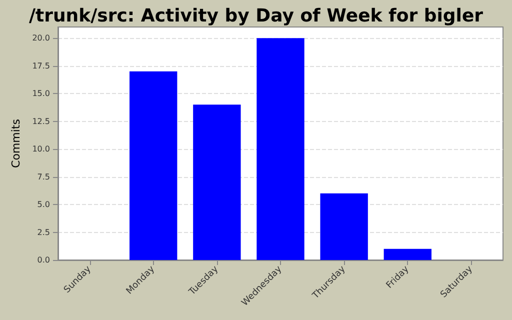 The image size is (512, 320). Describe the element at coordinates (41, 121) in the screenshot. I see `y-tick-label: 12.5` at that location.